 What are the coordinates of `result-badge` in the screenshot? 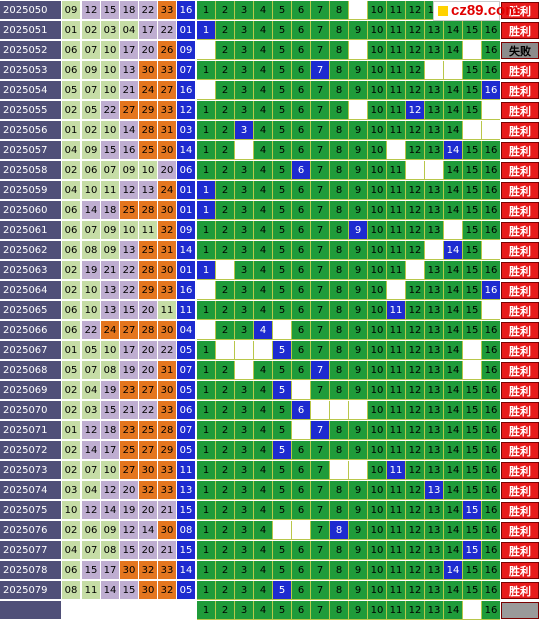 It's located at (520, 610).